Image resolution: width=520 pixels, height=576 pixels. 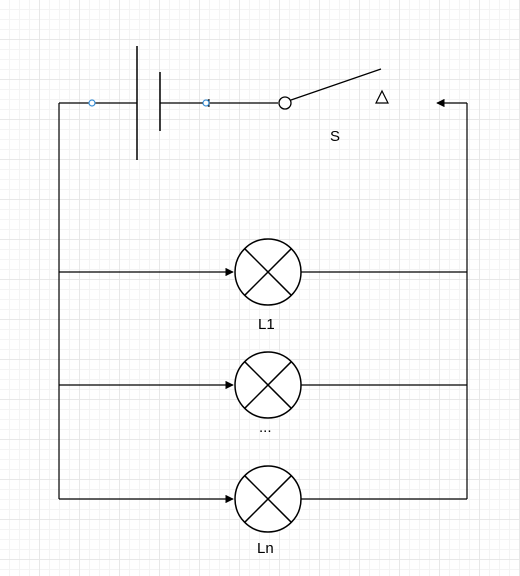 I want to click on lamp-l1, so click(x=268, y=272).